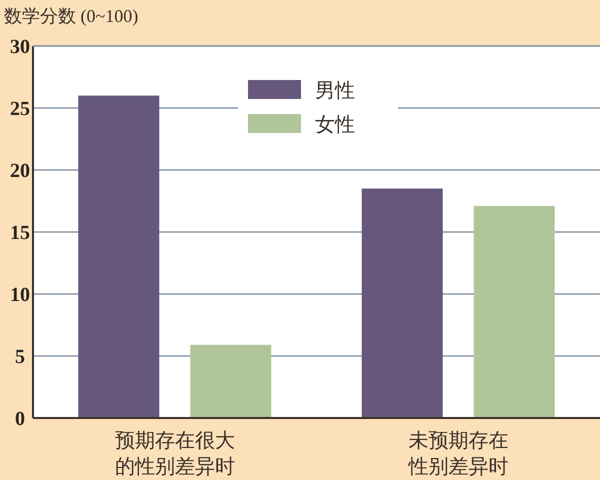 Image resolution: width=600 pixels, height=480 pixels. I want to click on y-tick-label: 5, so click(20, 357).